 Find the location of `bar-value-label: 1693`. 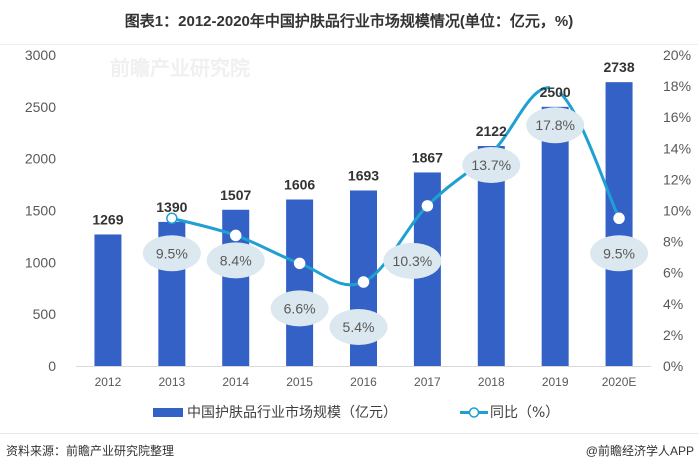

bar-value-label: 1693 is located at coordinates (363, 175).